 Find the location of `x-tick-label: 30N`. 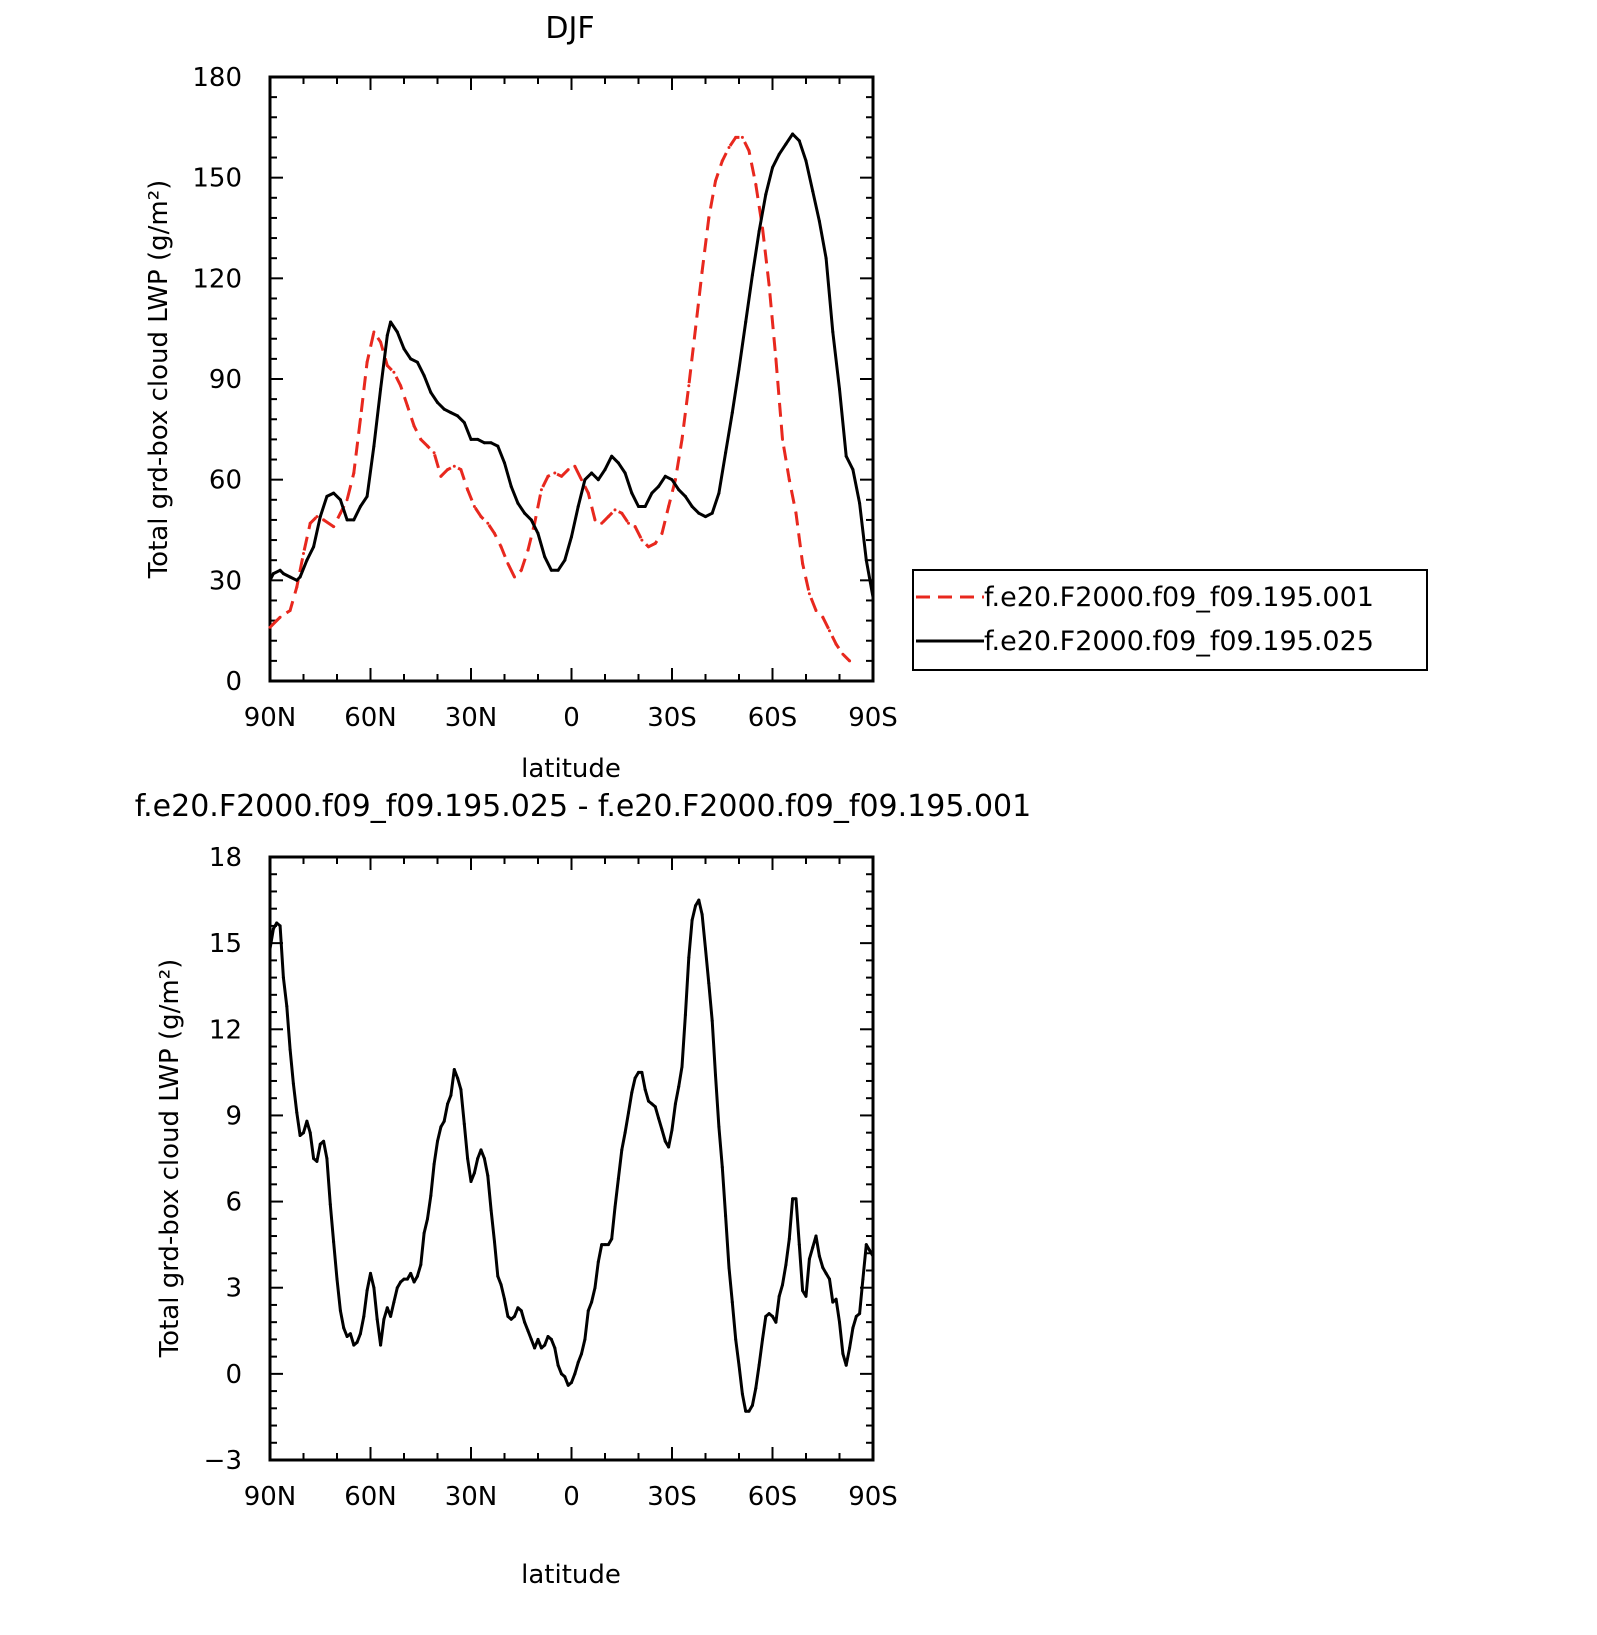

x-tick-label: 30N is located at coordinates (471, 718).